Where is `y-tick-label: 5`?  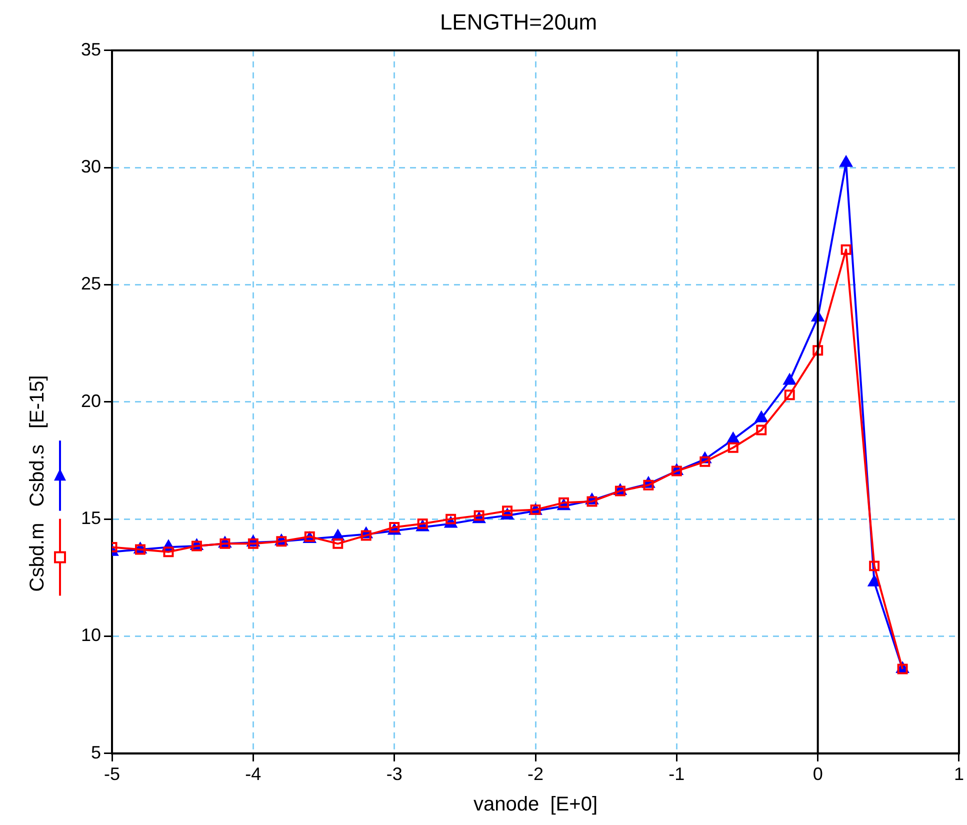 y-tick-label: 5 is located at coordinates (96, 752).